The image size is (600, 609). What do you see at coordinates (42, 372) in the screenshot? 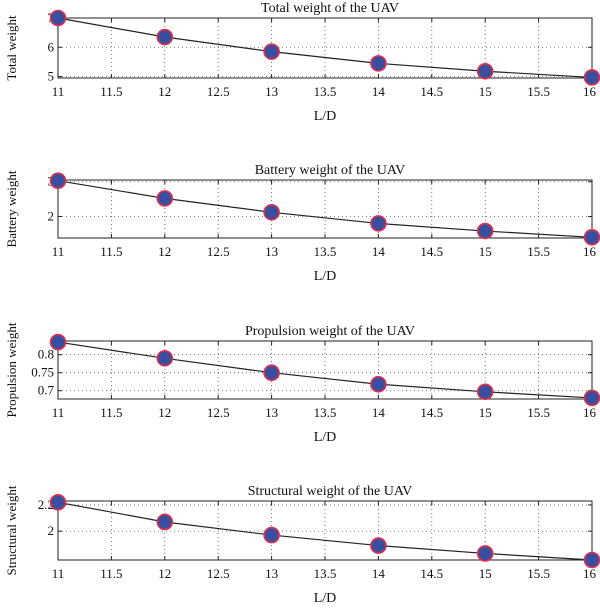
I see `y-tick-label: 0.75` at bounding box center [42, 372].